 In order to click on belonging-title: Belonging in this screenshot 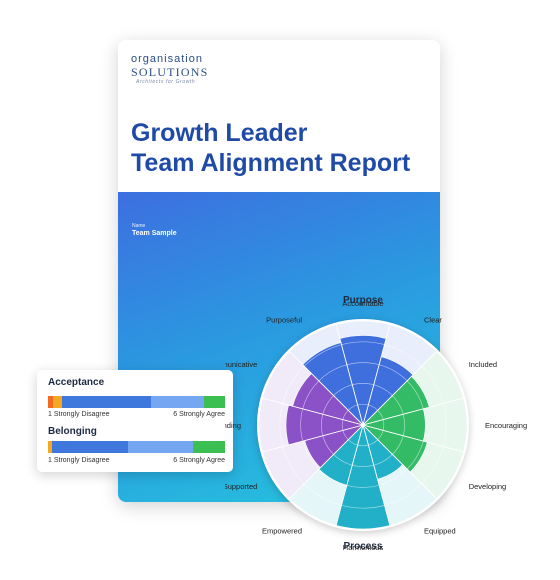, I will do `click(72, 431)`.